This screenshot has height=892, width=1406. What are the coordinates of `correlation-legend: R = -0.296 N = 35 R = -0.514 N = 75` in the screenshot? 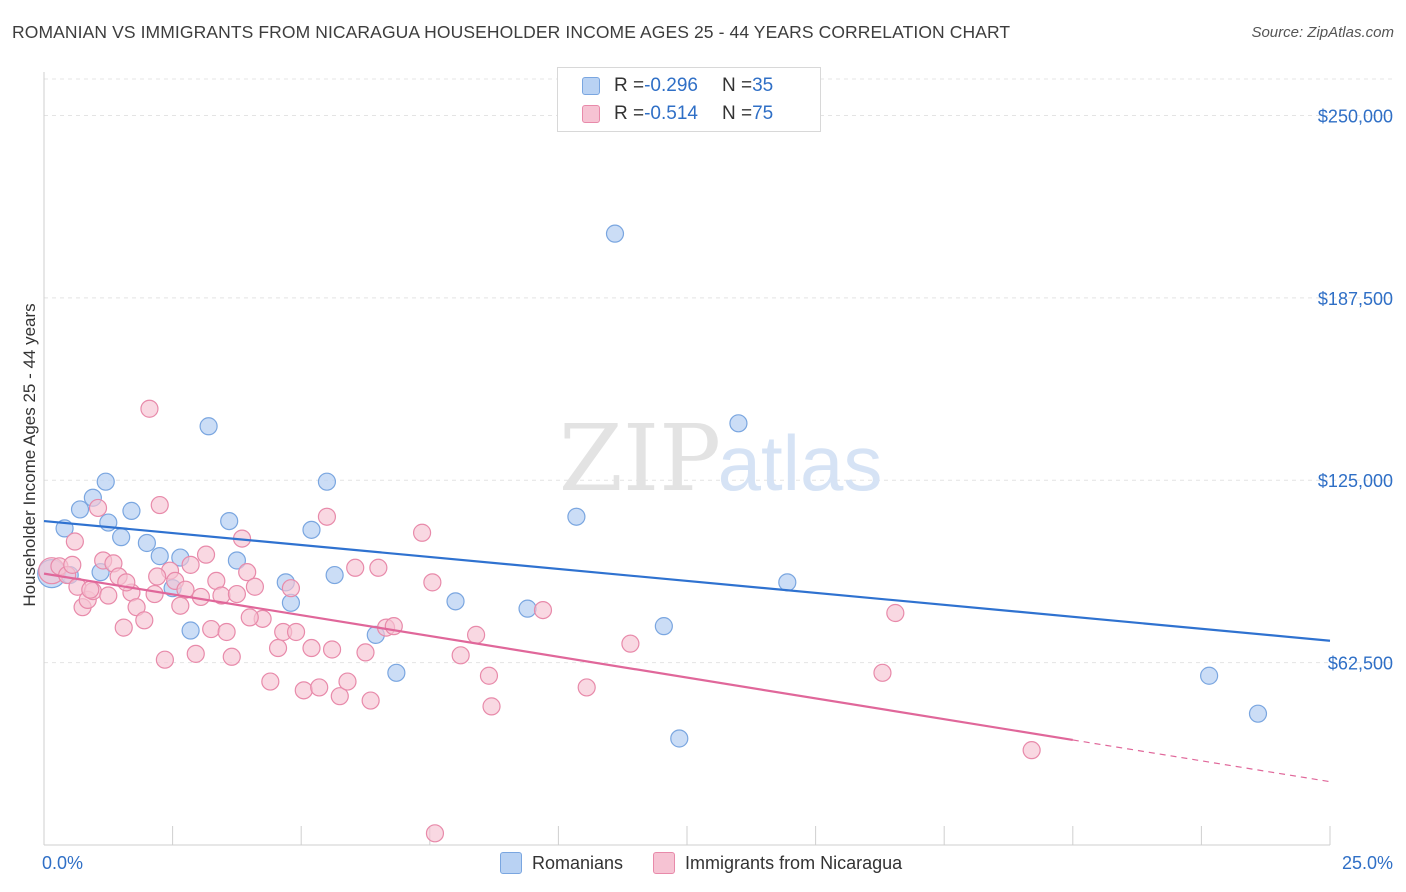 It's located at (689, 99).